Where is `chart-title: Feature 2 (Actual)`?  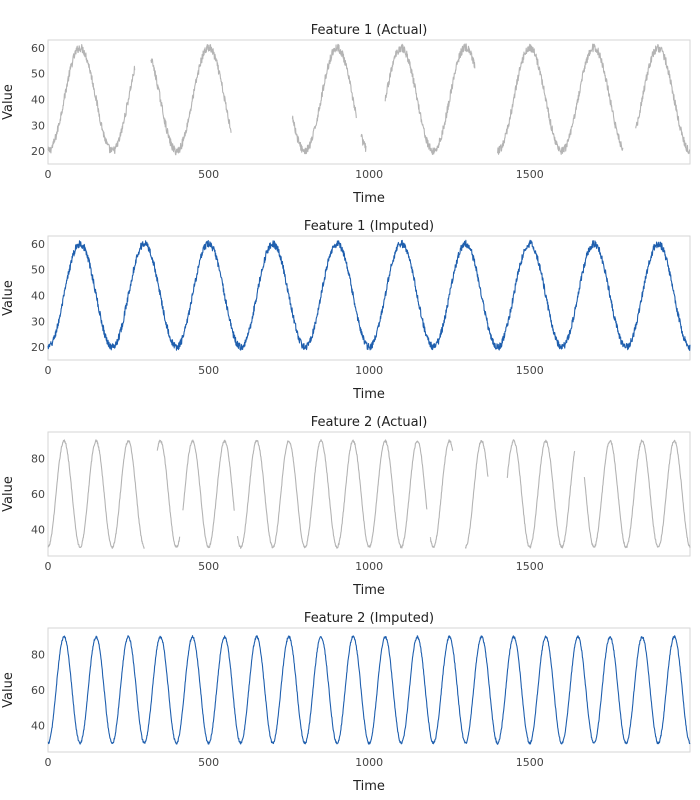 chart-title: Feature 2 (Actual) is located at coordinates (369, 422).